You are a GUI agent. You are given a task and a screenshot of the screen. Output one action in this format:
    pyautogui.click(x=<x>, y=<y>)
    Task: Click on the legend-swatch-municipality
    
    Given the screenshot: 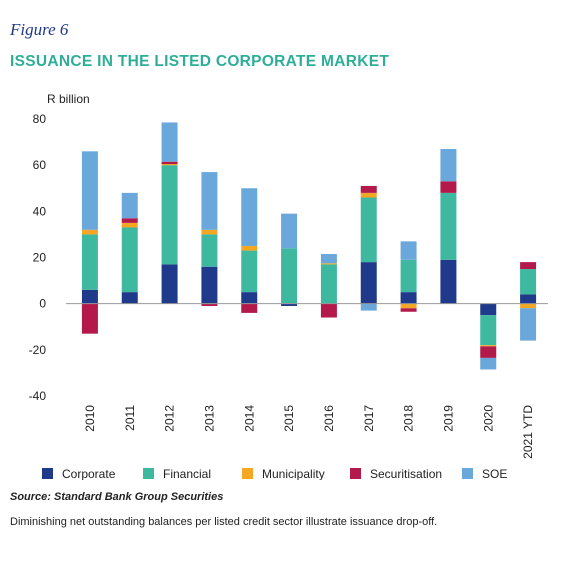 What is the action you would take?
    pyautogui.click(x=247, y=473)
    